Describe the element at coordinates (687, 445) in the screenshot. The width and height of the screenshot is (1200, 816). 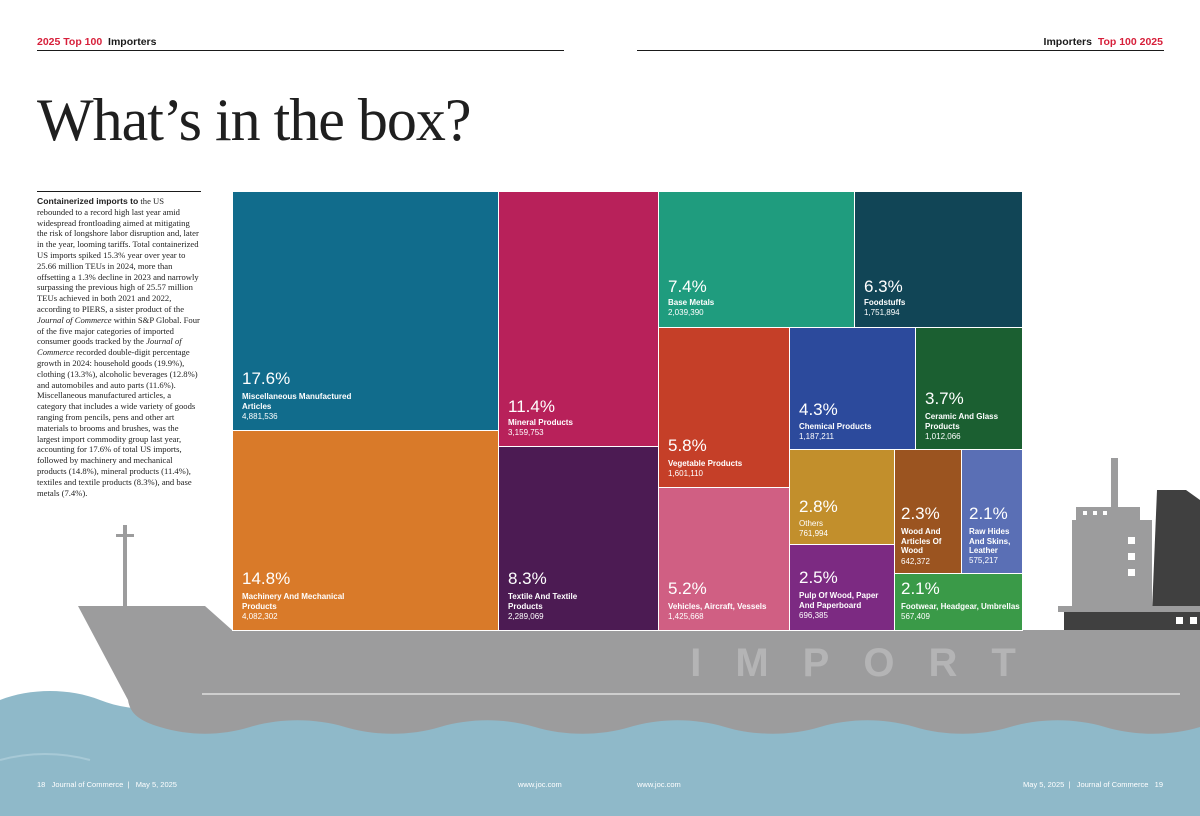
I see `tile-percent: 5.8%` at that location.